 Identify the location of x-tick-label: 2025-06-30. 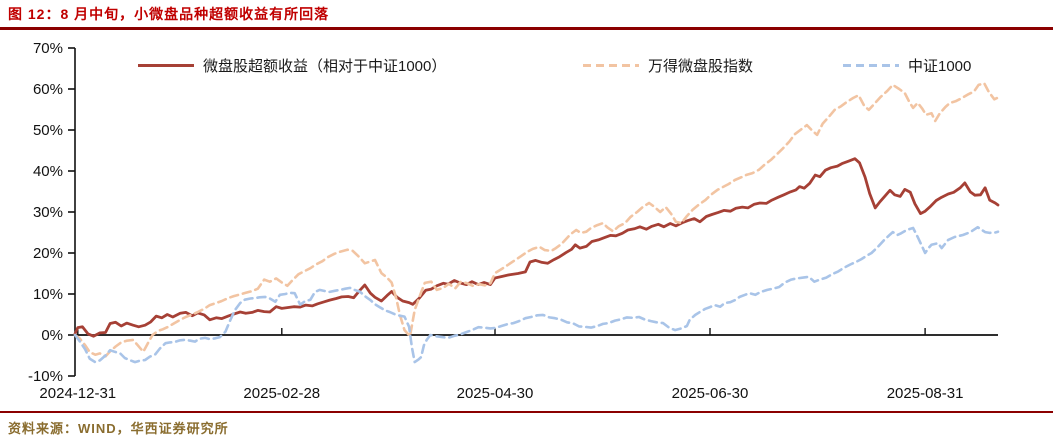
(710, 393).